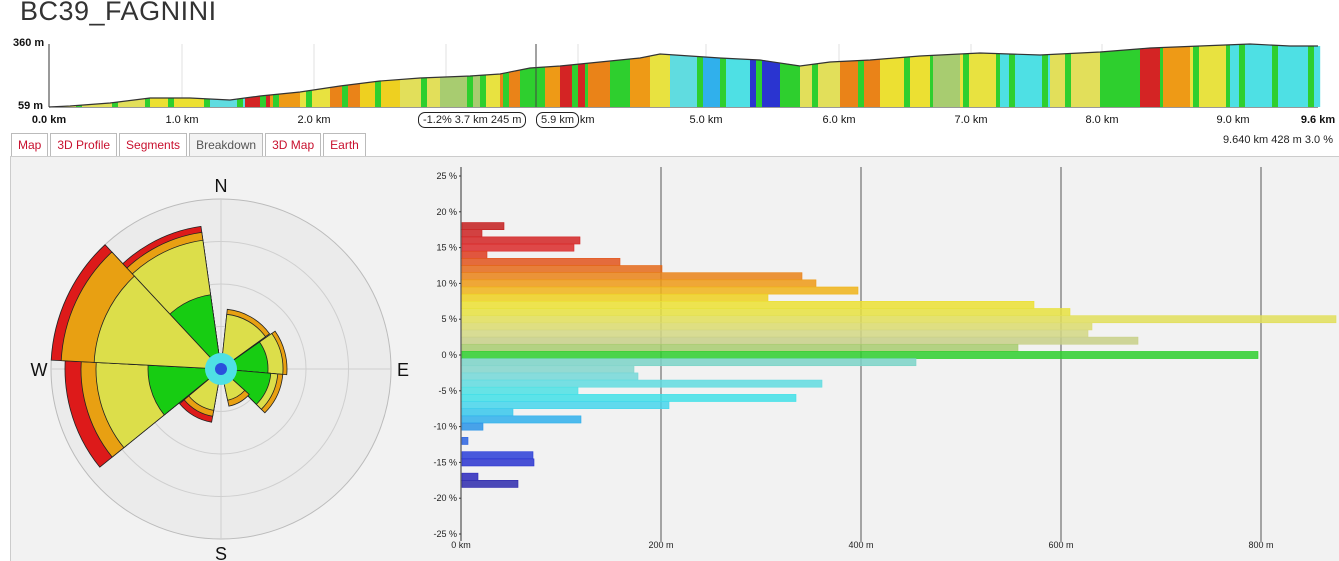 The width and height of the screenshot is (1339, 561). What do you see at coordinates (446, 248) in the screenshot?
I see `bar-y-tick-label: 15 %` at bounding box center [446, 248].